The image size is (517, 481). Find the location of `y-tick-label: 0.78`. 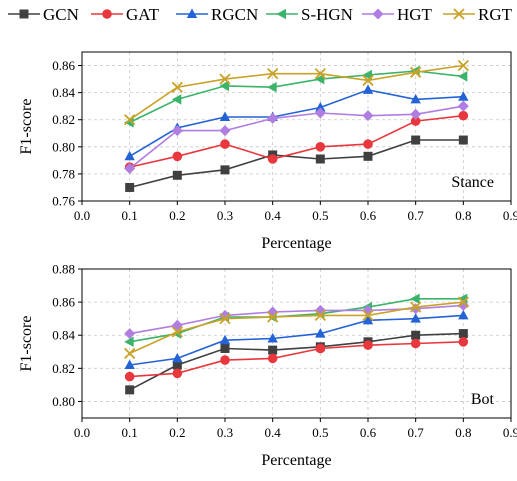

y-tick-label: 0.78 is located at coordinates (63, 173).